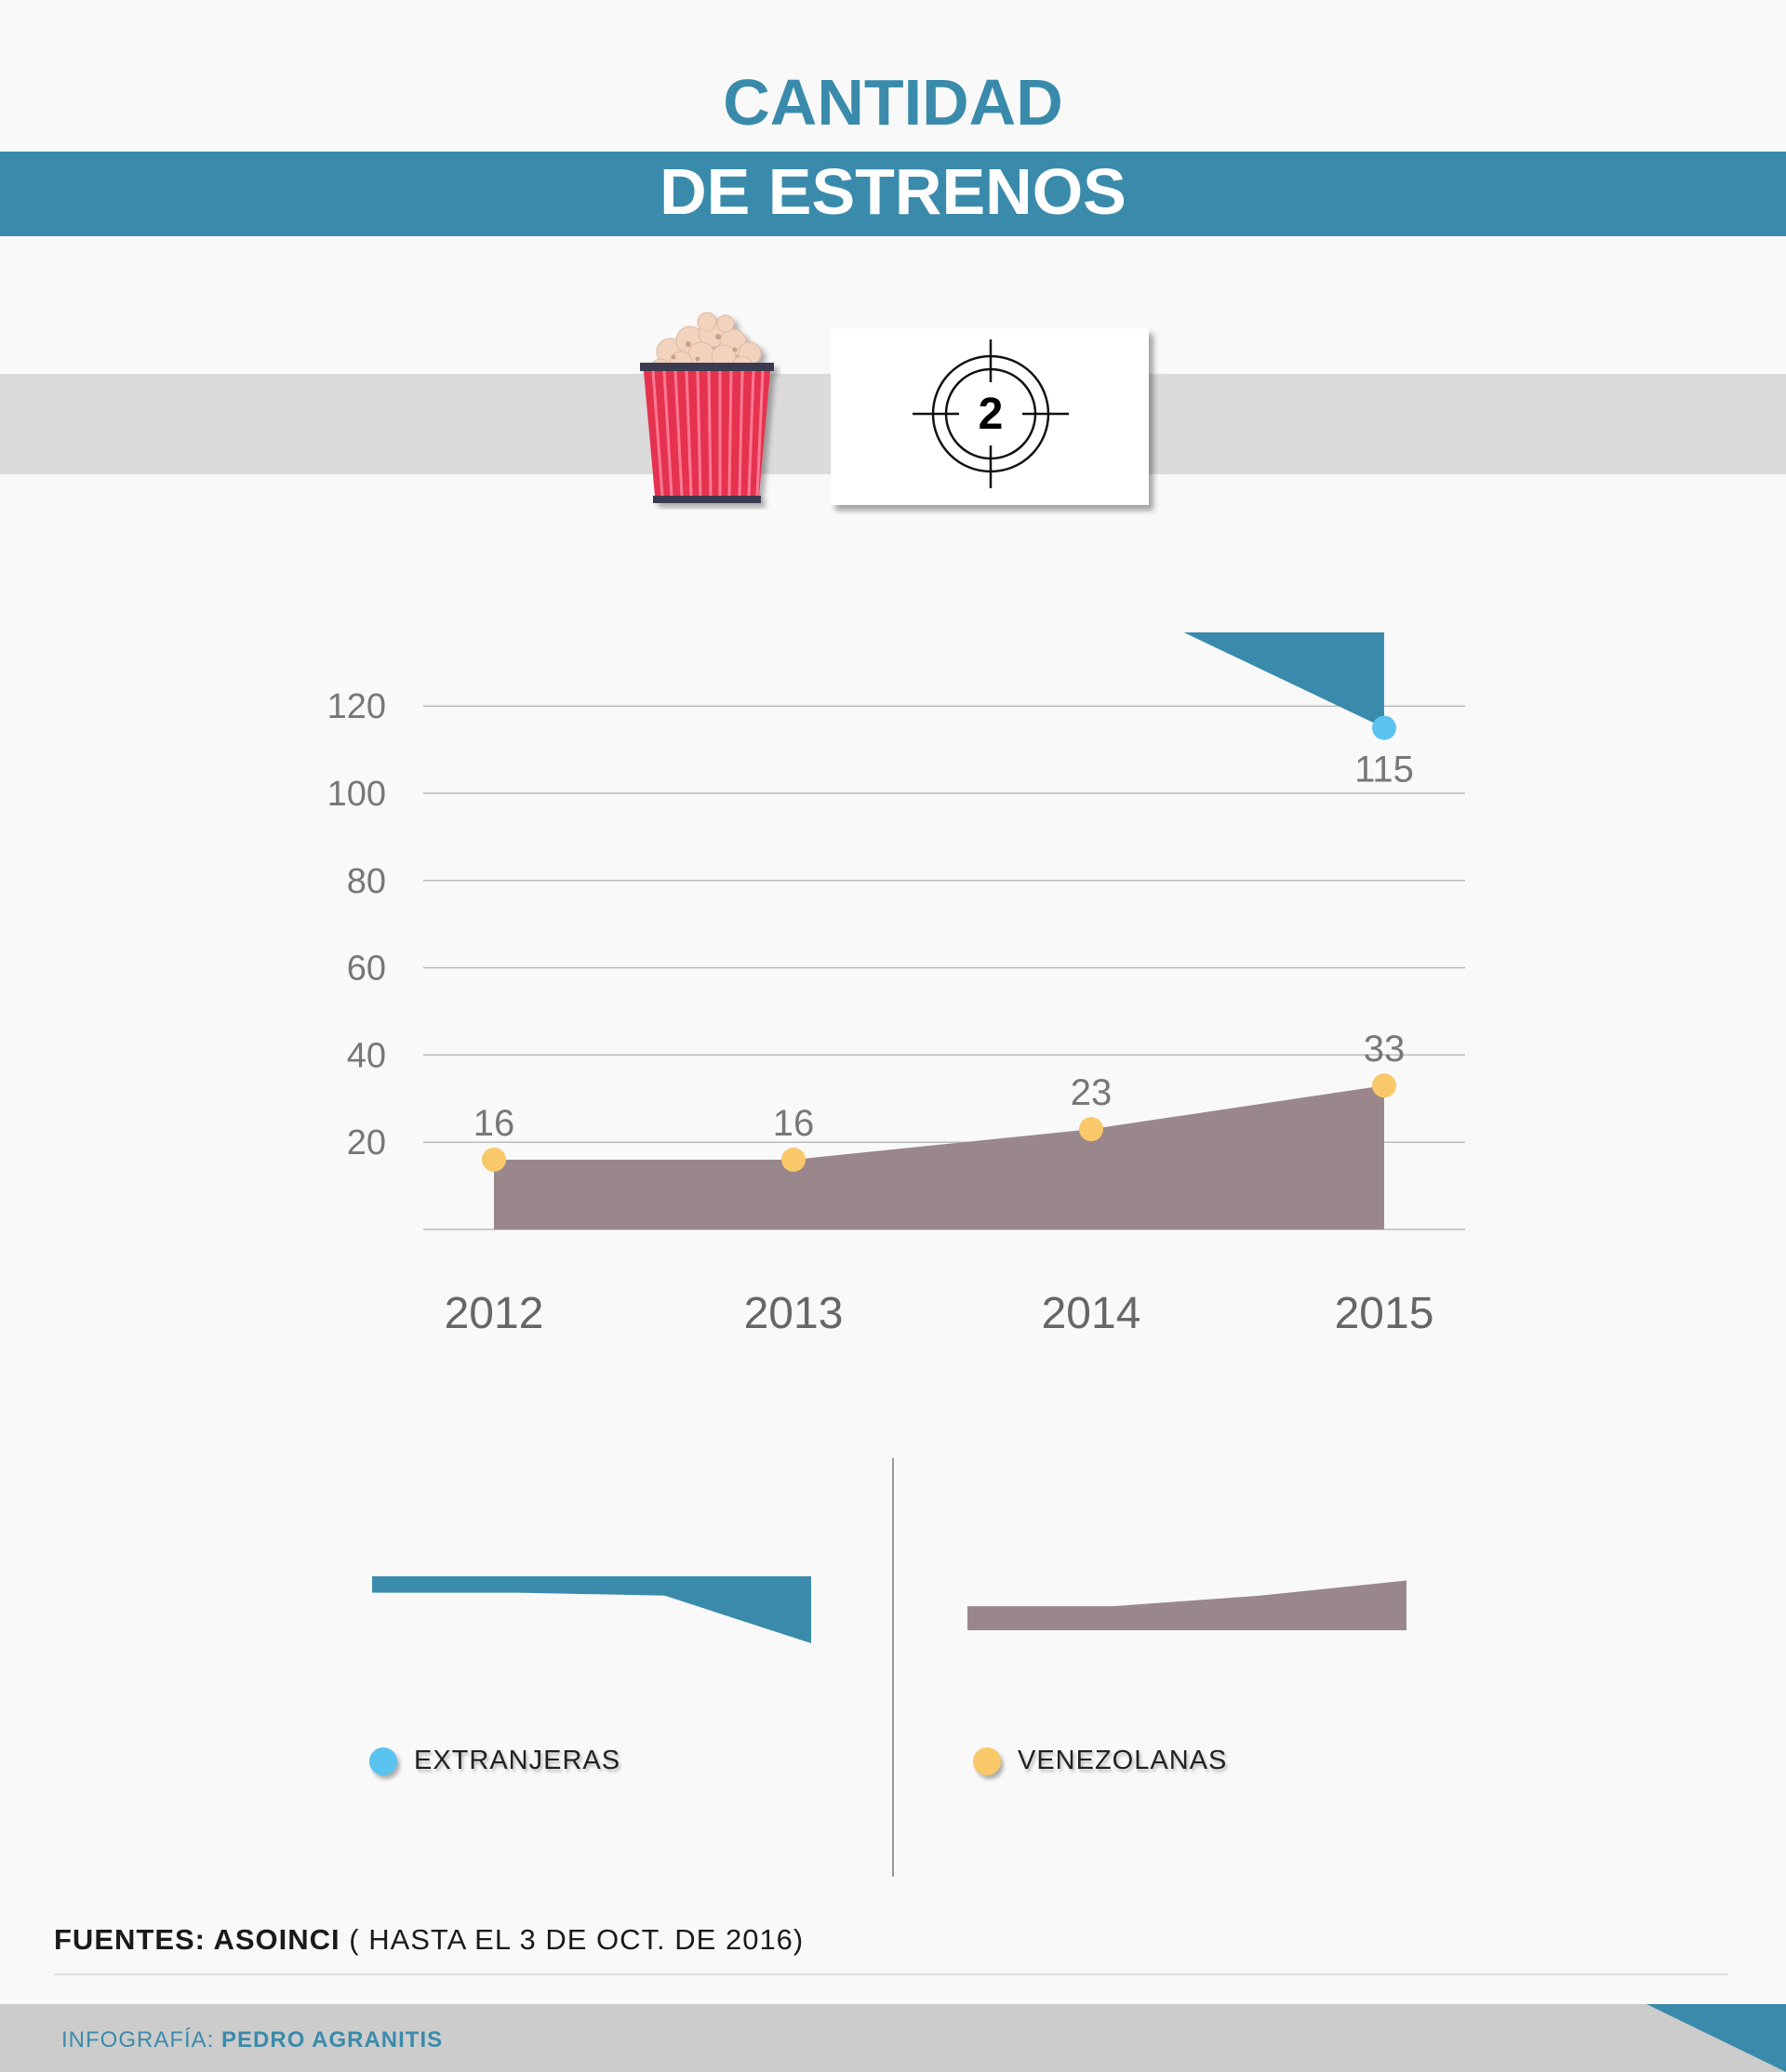  What do you see at coordinates (494, 1313) in the screenshot?
I see `x-tick-label: 2012` at bounding box center [494, 1313].